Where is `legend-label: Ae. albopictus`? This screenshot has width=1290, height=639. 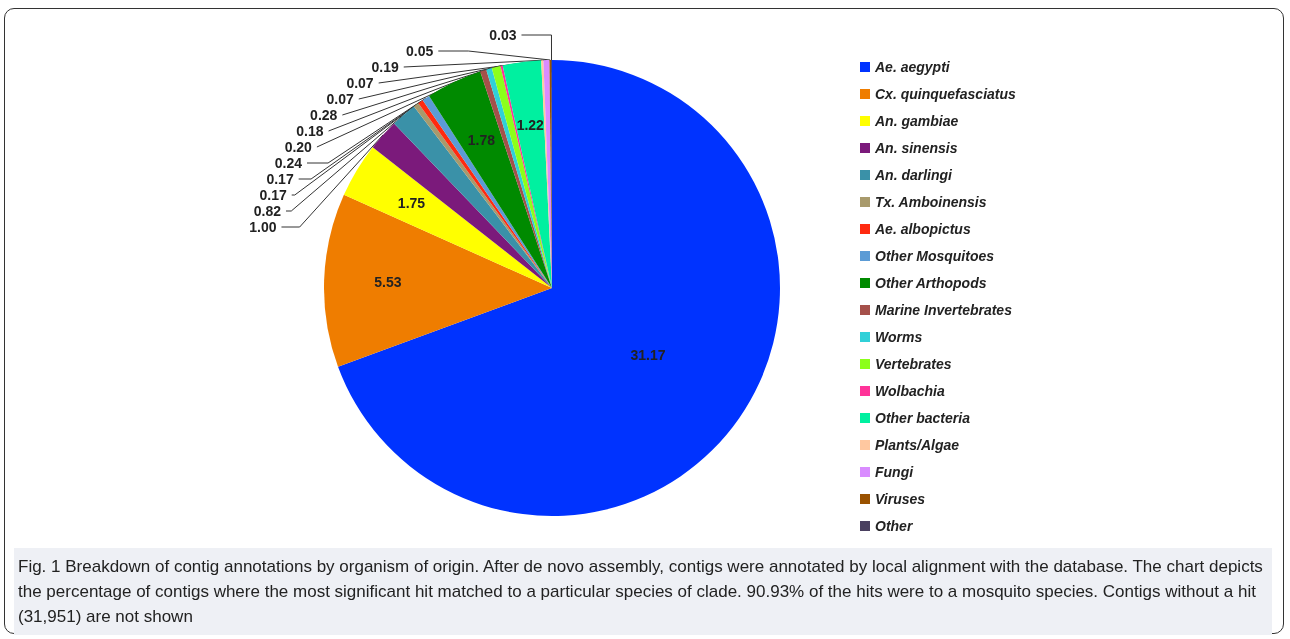
legend-label: Ae. albopictus is located at coordinates (922, 229).